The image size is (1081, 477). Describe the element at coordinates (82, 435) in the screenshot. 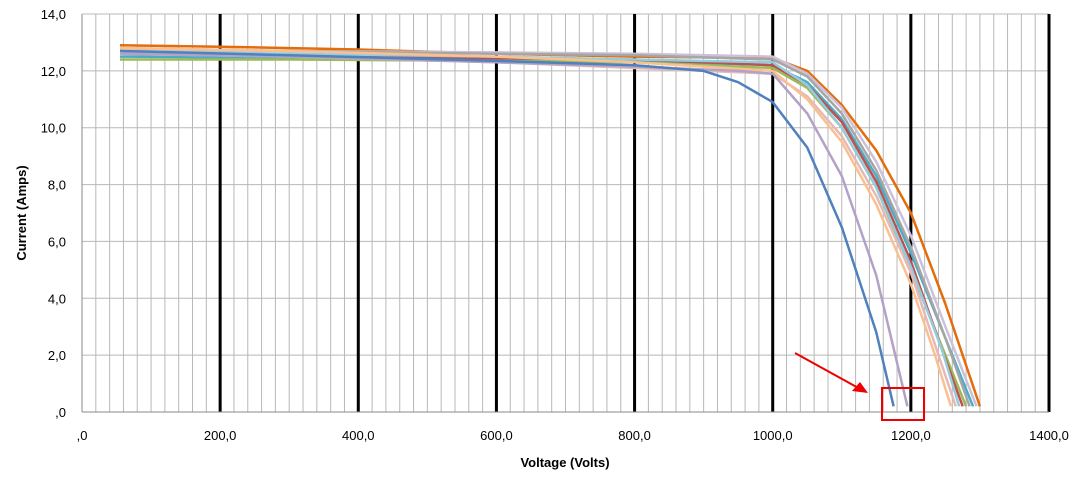

I see `x-tick-label: ,0` at that location.